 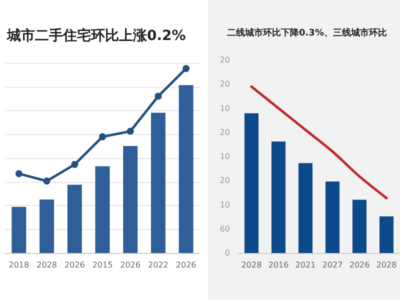 What do you see at coordinates (305, 265) in the screenshot?
I see `x-tick-label: 2021` at bounding box center [305, 265].